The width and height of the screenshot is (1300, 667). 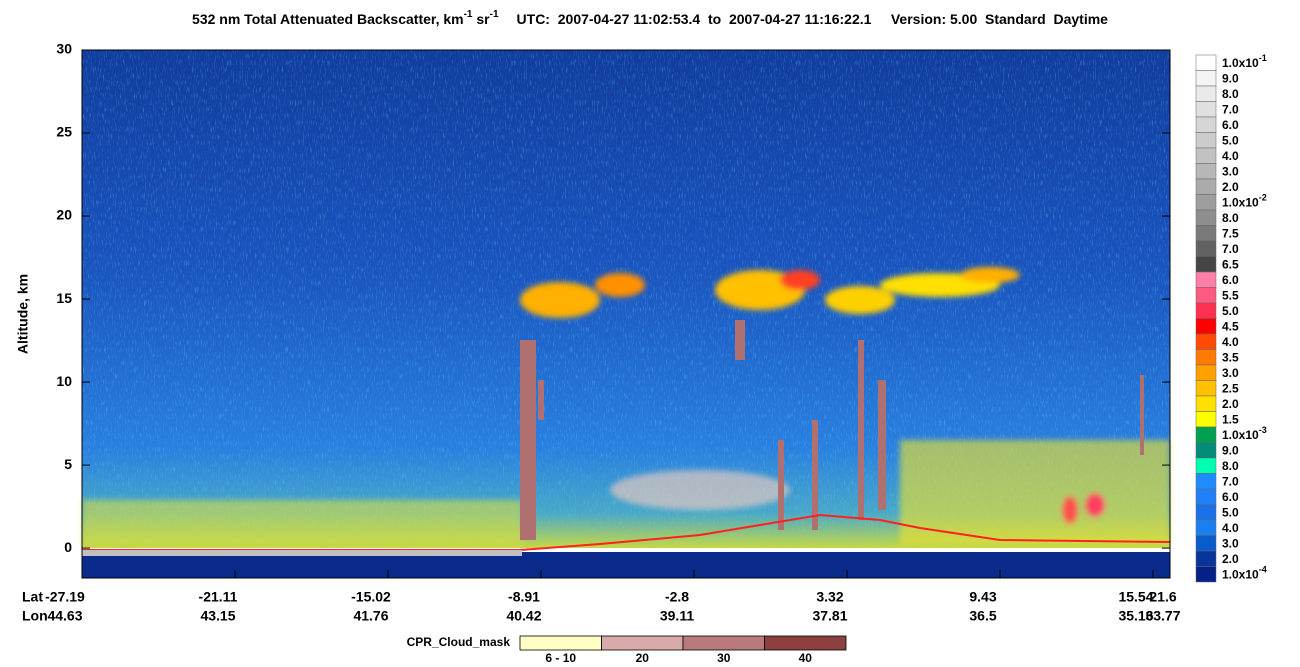 I want to click on colorbar-label: 4.5, so click(x=1230, y=326).